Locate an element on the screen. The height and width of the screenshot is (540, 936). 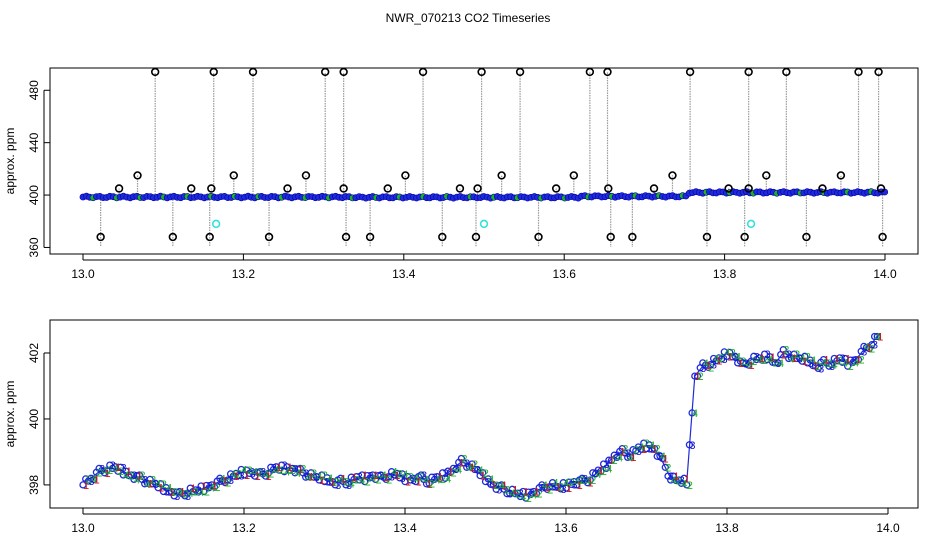
top-x-tick-label: 14.0 is located at coordinates (885, 274).